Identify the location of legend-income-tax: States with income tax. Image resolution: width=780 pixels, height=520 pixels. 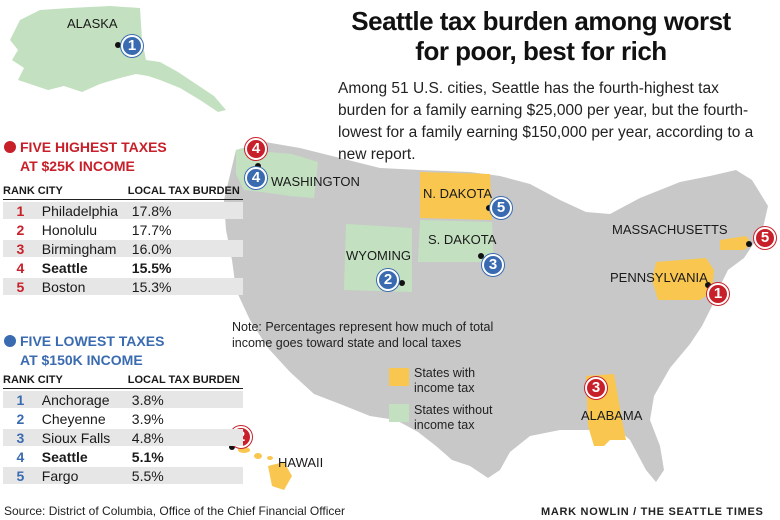
(445, 380).